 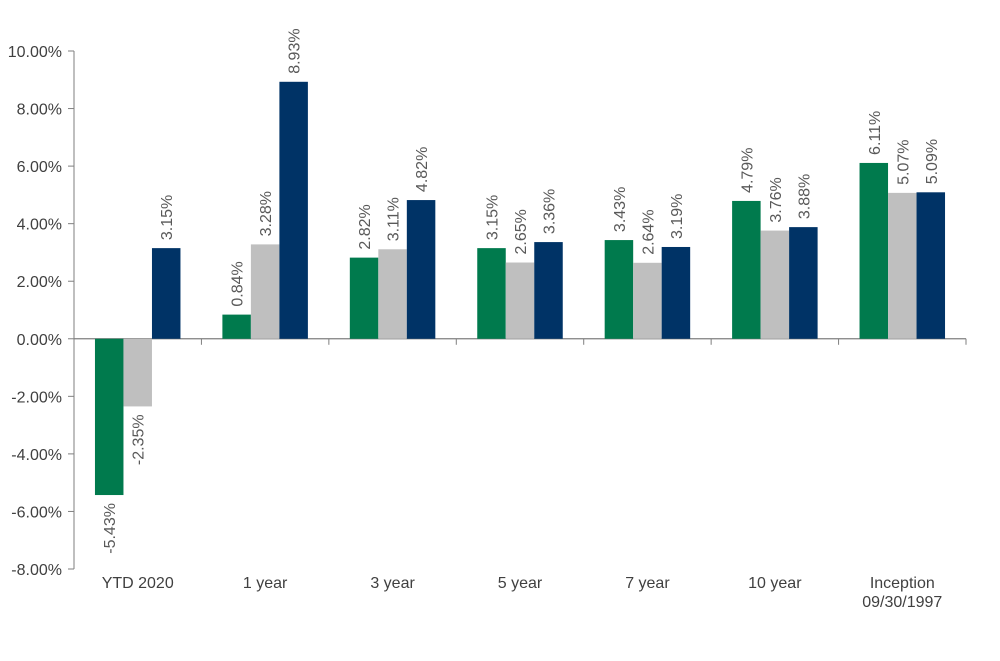 What do you see at coordinates (139, 439) in the screenshot?
I see `data-label: -2.35%` at bounding box center [139, 439].